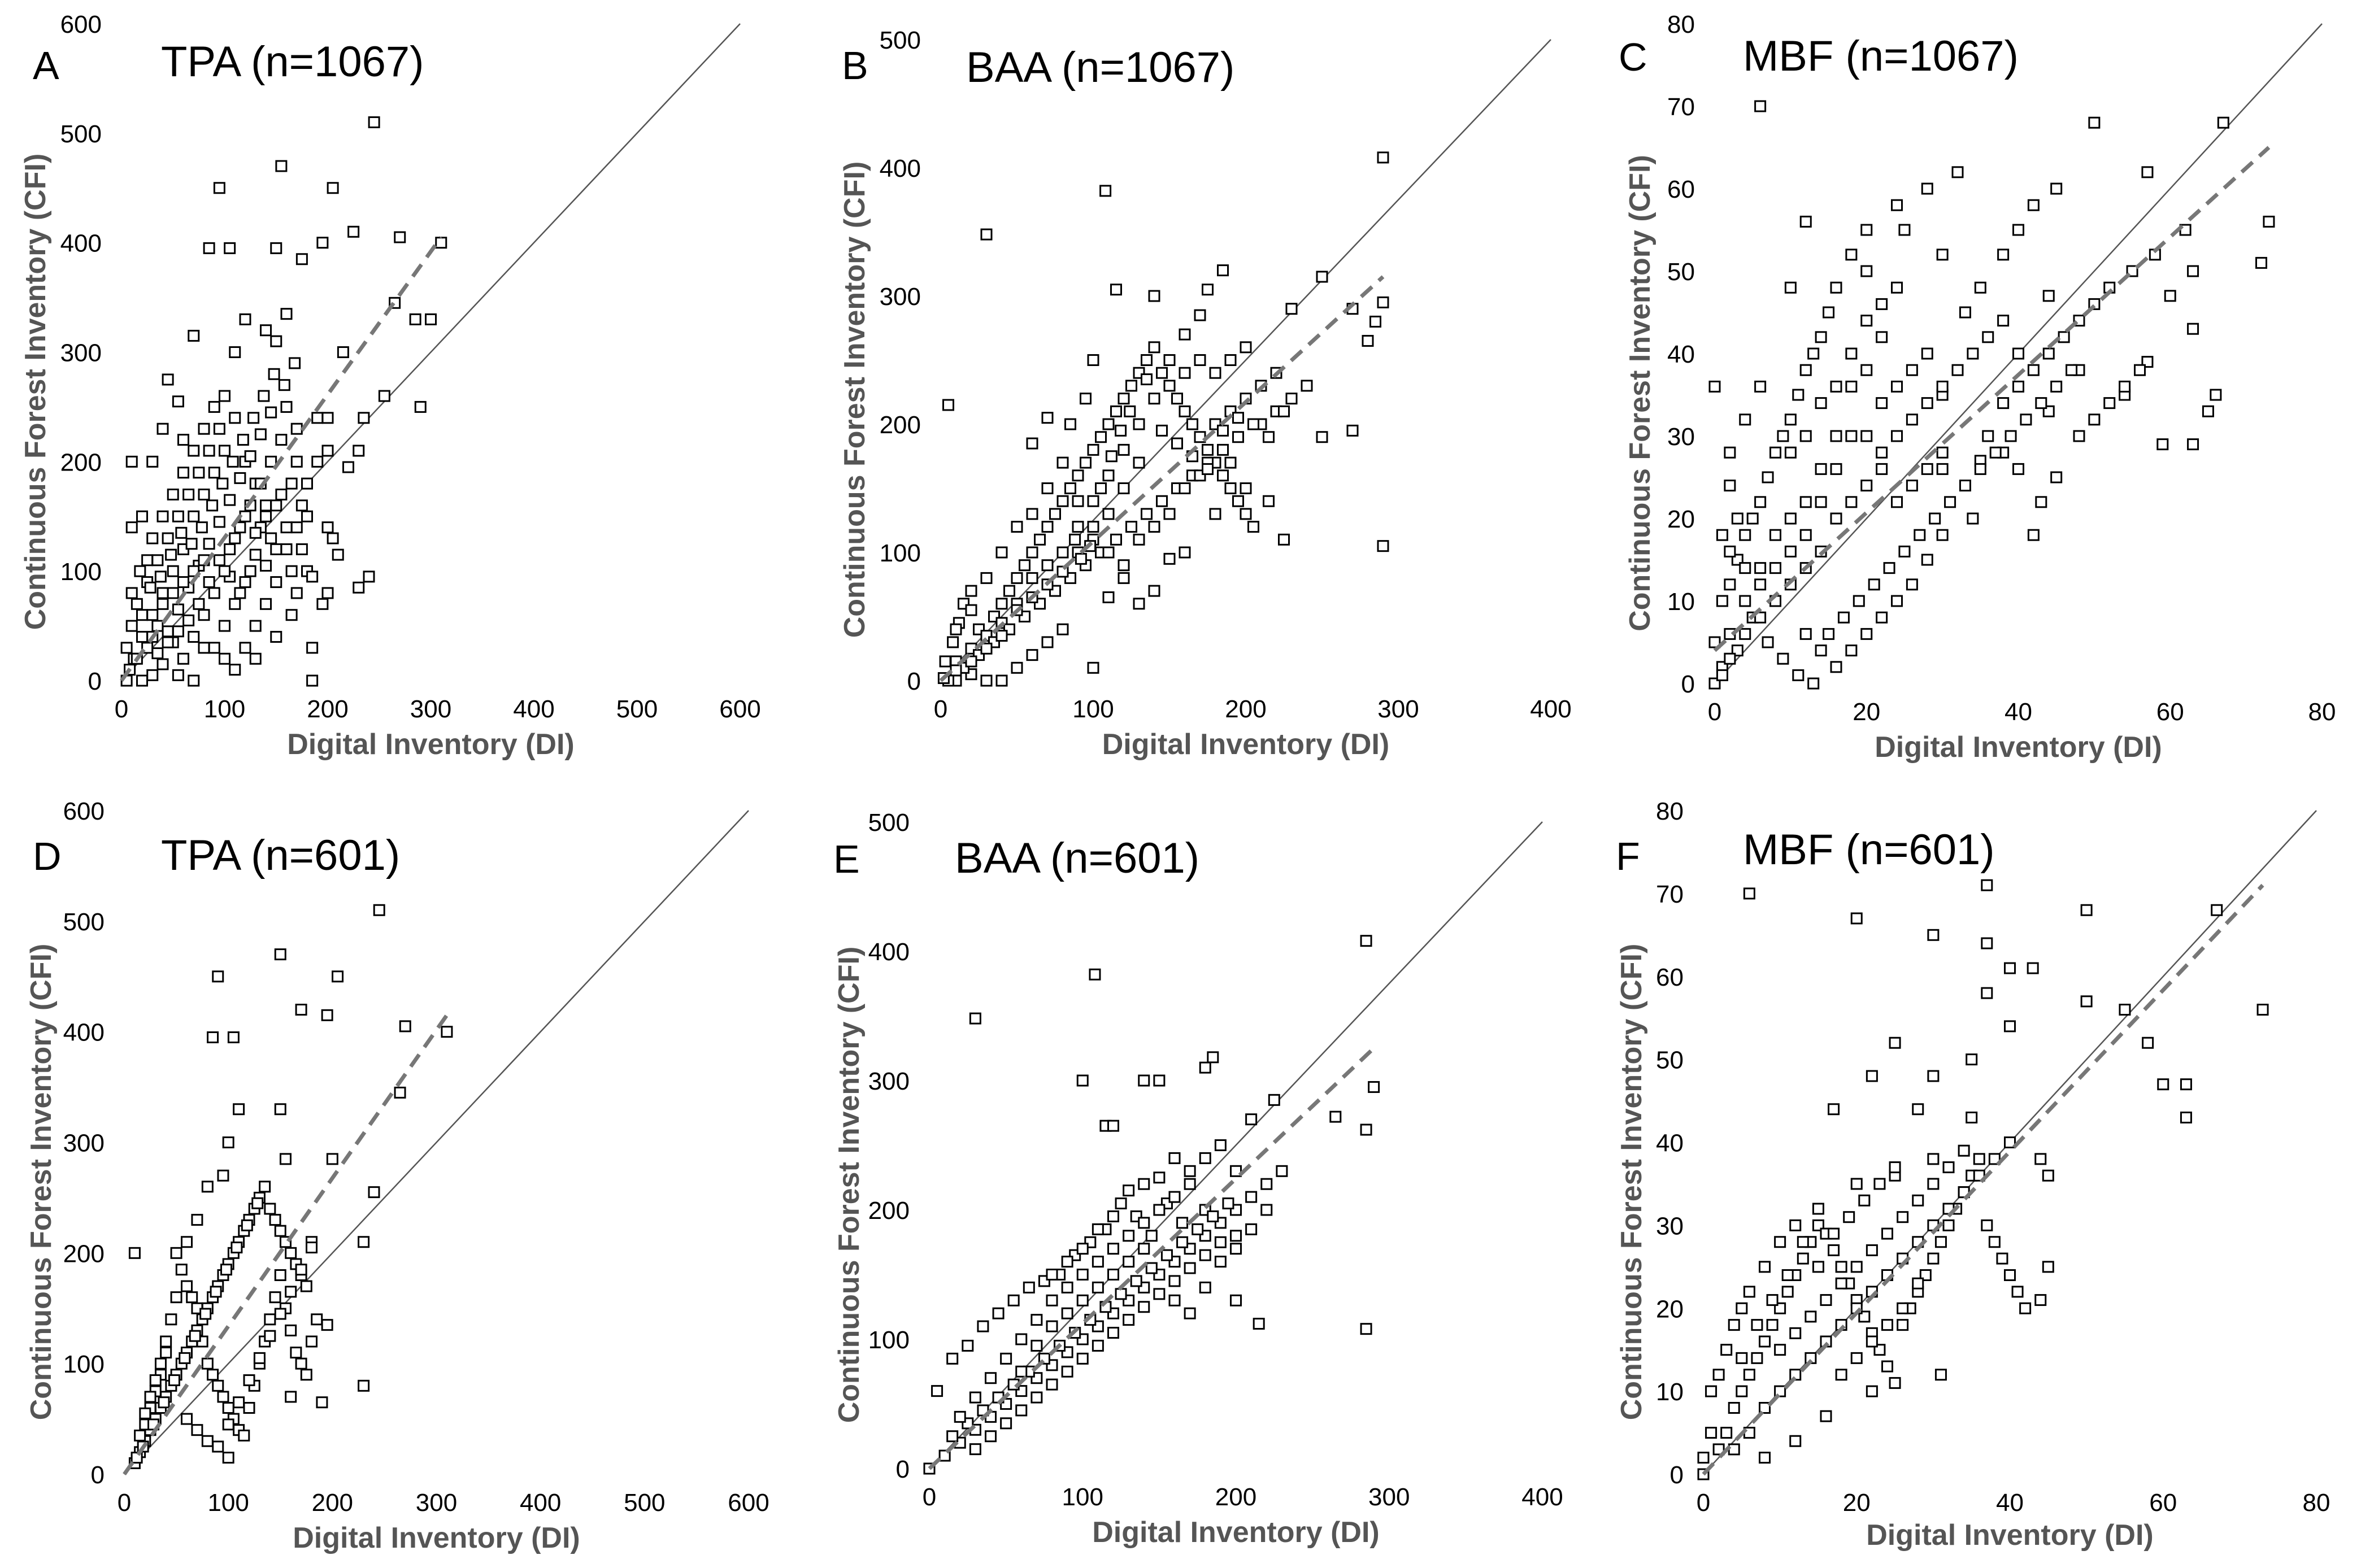 This screenshot has width=2361, height=1568. I want to click on x-tick-label: 0, so click(1715, 712).